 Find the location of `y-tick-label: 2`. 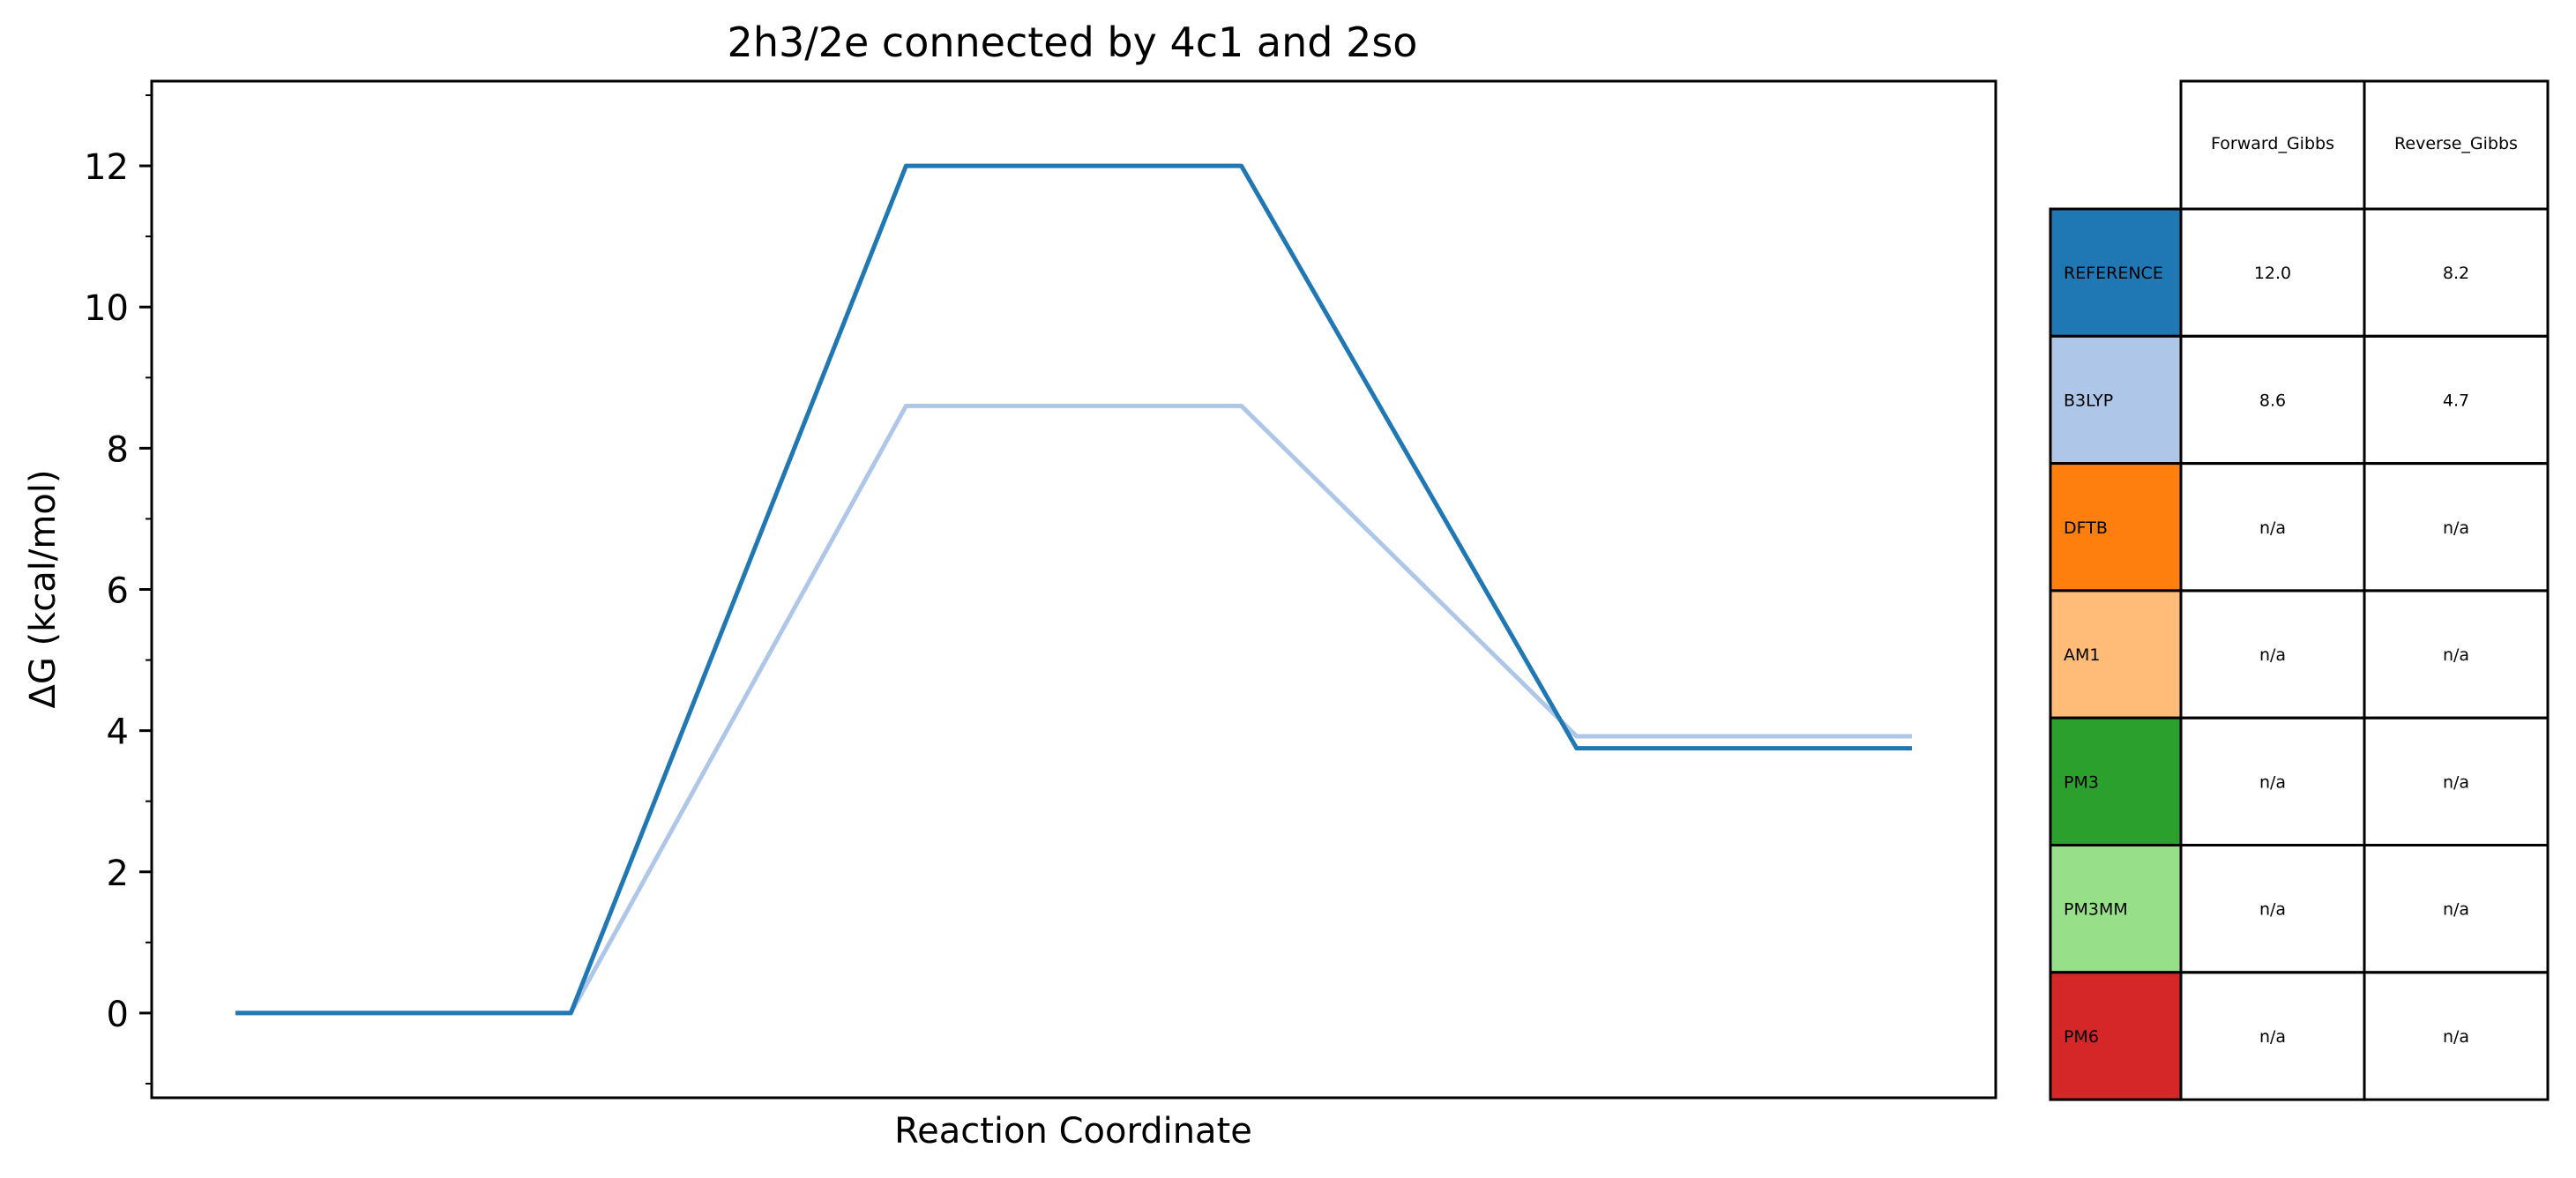

y-tick-label: 2 is located at coordinates (118, 874).